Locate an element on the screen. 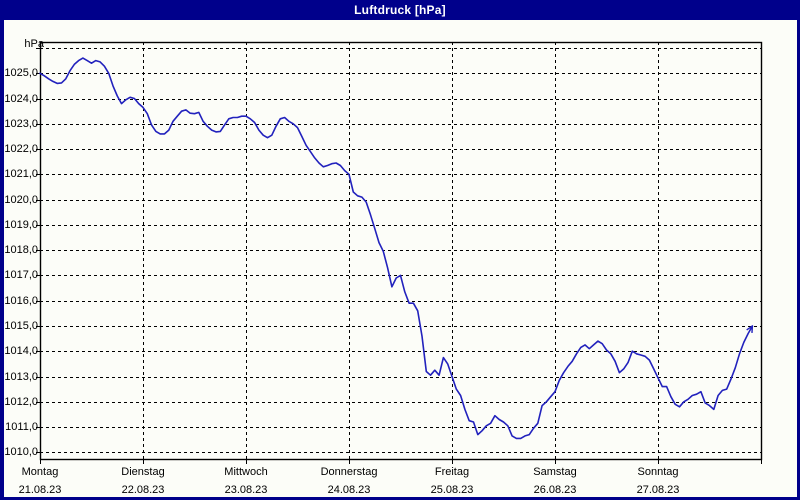 The image size is (800, 500). series-end-arrow is located at coordinates (749, 328).